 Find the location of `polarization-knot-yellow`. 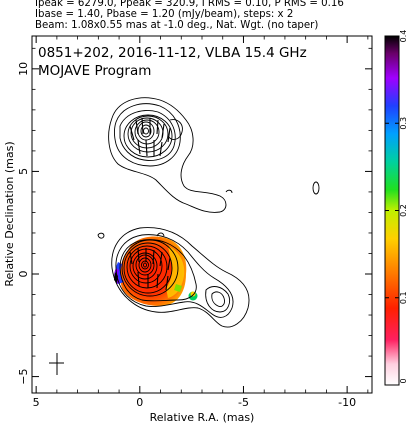

polarization-knot-yellow is located at coordinates (193, 294).